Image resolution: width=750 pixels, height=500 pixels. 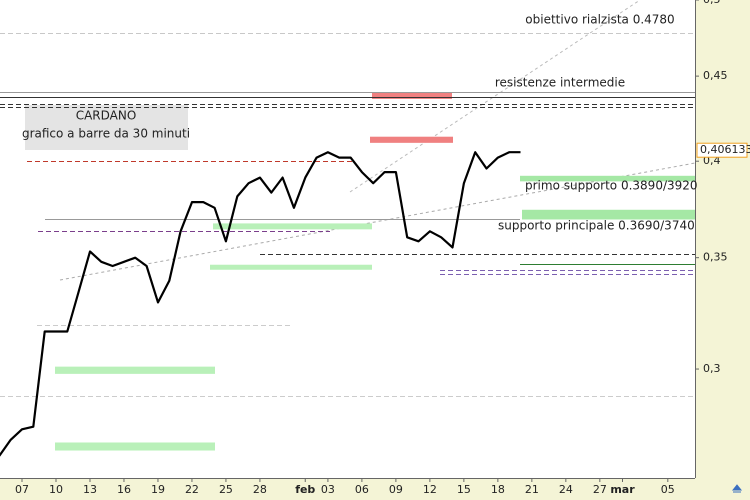 I want to click on scroll-icon, so click(x=737, y=488).